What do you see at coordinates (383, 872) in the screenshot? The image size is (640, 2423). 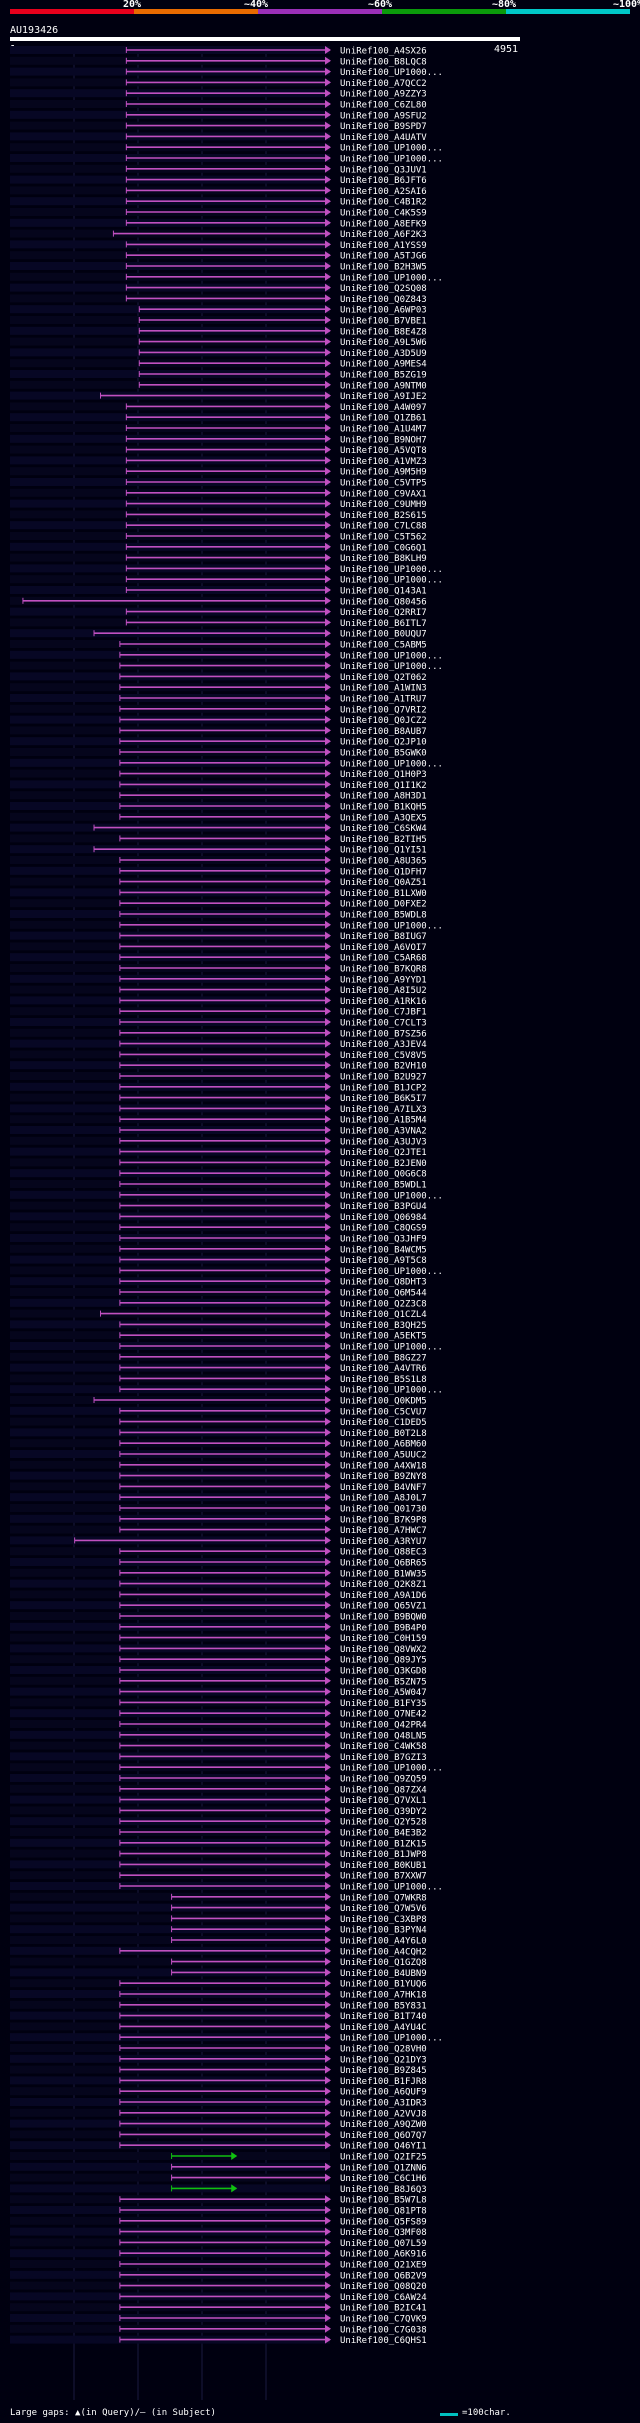 I see `hit-label: UniRef100_Q1DFH7` at bounding box center [383, 872].